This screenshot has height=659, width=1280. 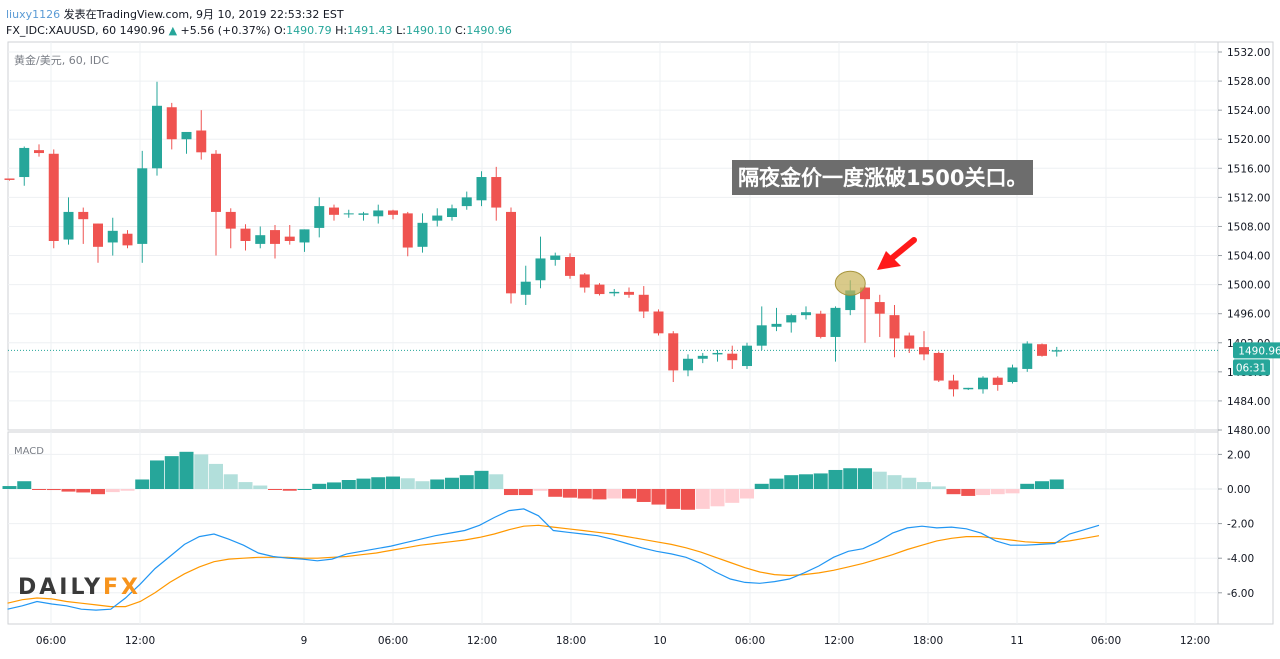 I want to click on countdown-label: 06:31, so click(x=1251, y=368).